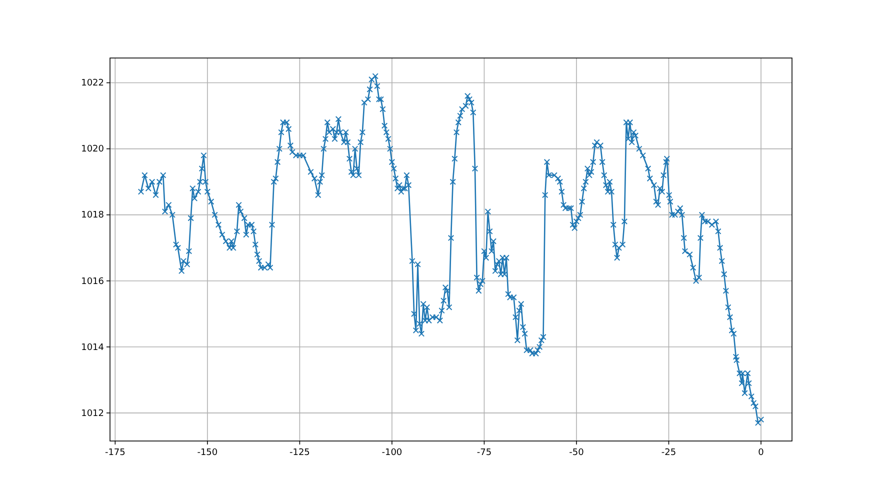  What do you see at coordinates (92, 149) in the screenshot?
I see `y-tick-label: 1020` at bounding box center [92, 149].